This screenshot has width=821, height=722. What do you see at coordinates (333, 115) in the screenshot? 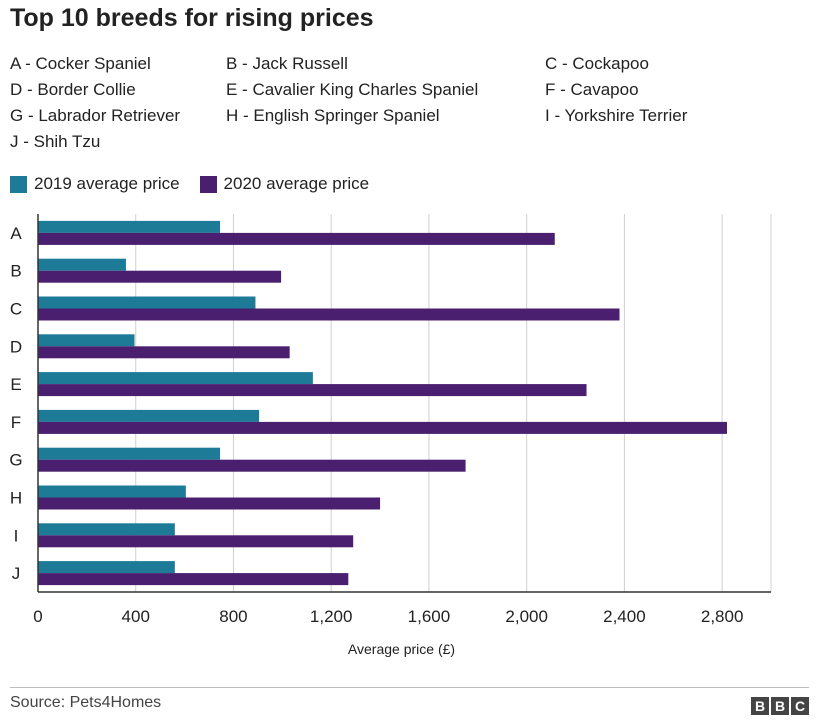
I see `breed-key-item: H - English Springer Spaniel` at bounding box center [333, 115].